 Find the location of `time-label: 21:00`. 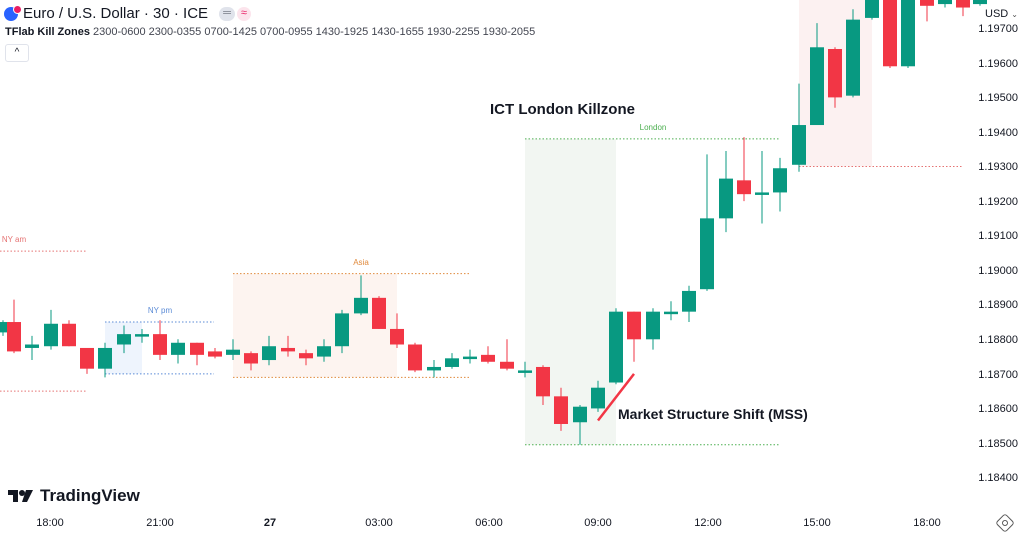

time-label: 21:00 is located at coordinates (160, 523).